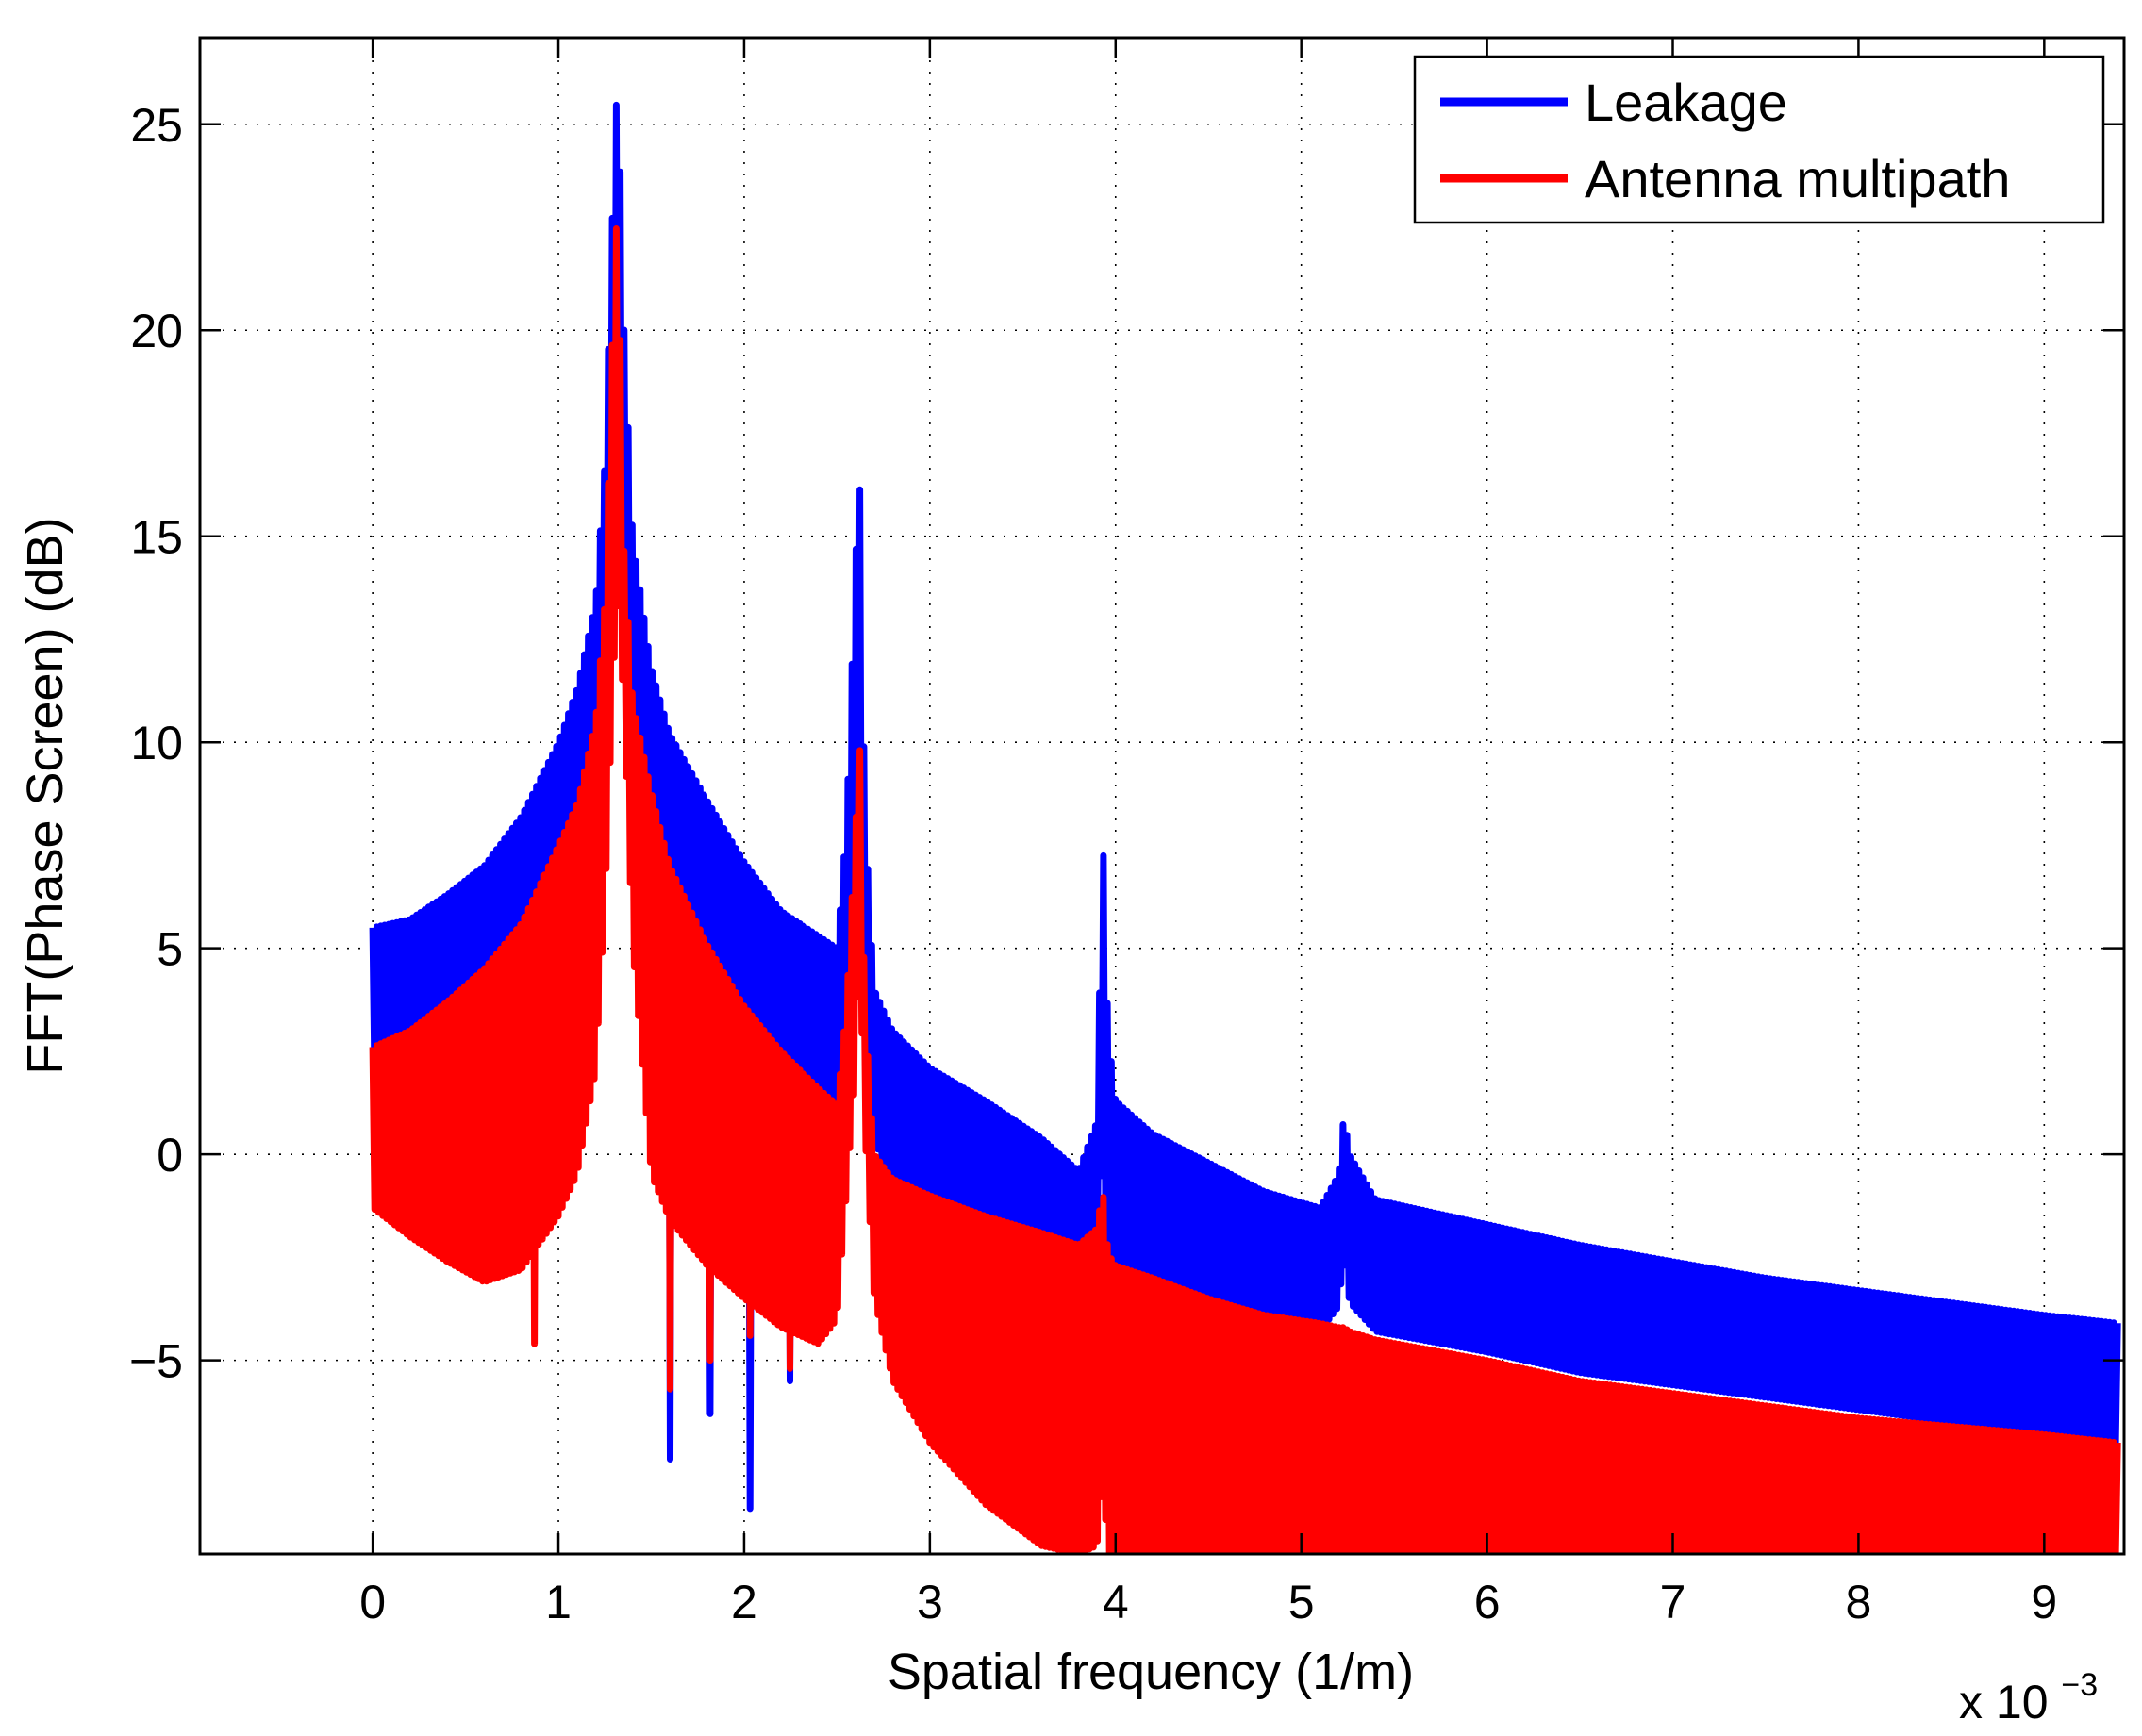 The height and width of the screenshot is (1736, 2142). I want to click on x-tick-label-5: 5, so click(1301, 1602).